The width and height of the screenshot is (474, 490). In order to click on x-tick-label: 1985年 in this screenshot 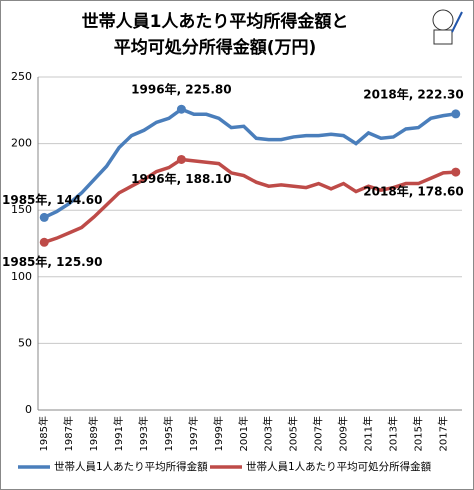, I will do `click(43, 433)`.